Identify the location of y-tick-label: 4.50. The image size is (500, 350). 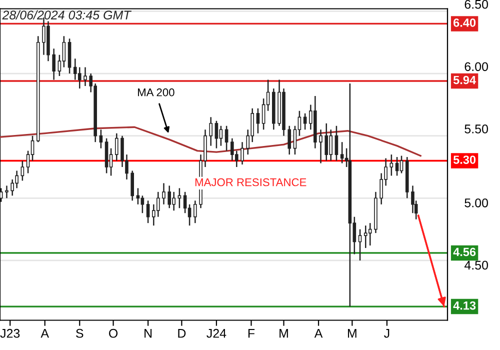
(476, 265).